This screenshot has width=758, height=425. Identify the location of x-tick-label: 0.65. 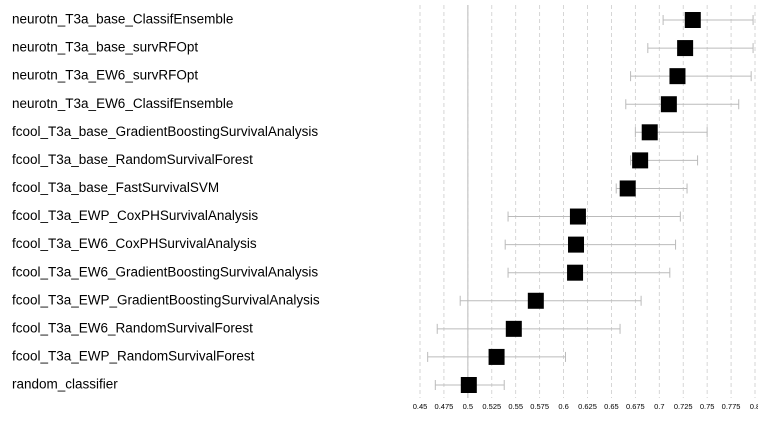
(611, 406).